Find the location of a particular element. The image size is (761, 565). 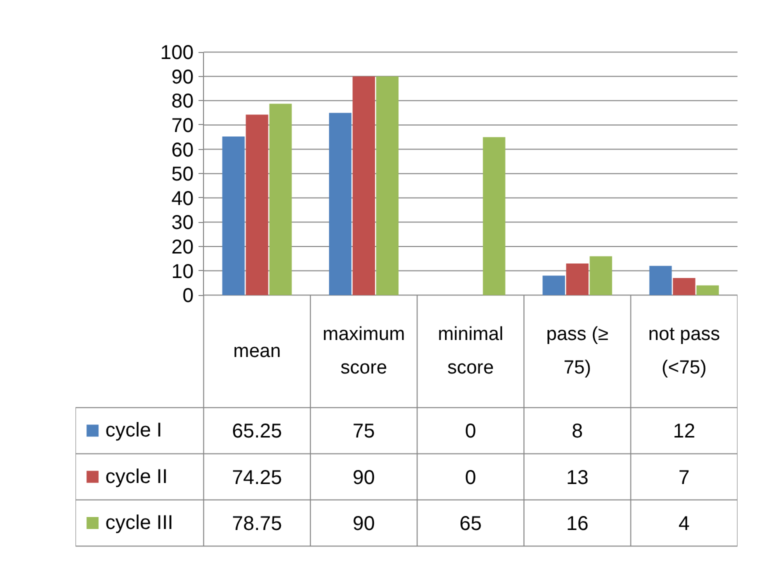

x-tick-label: pass (≥ 75) is located at coordinates (577, 351).